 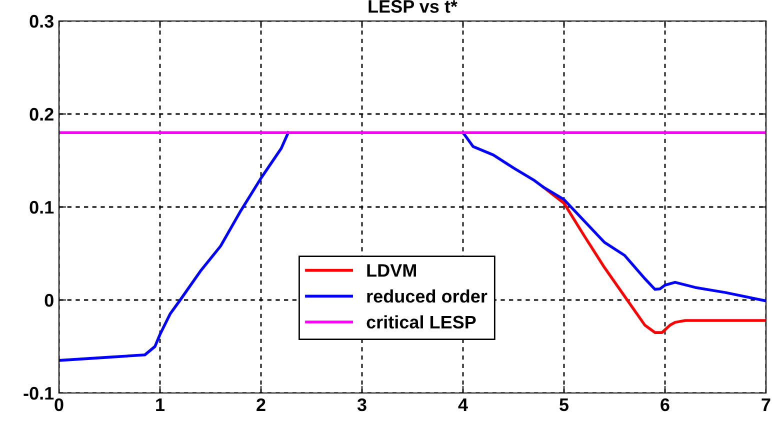 I want to click on y-tick-label: 0.1, so click(x=42, y=207).